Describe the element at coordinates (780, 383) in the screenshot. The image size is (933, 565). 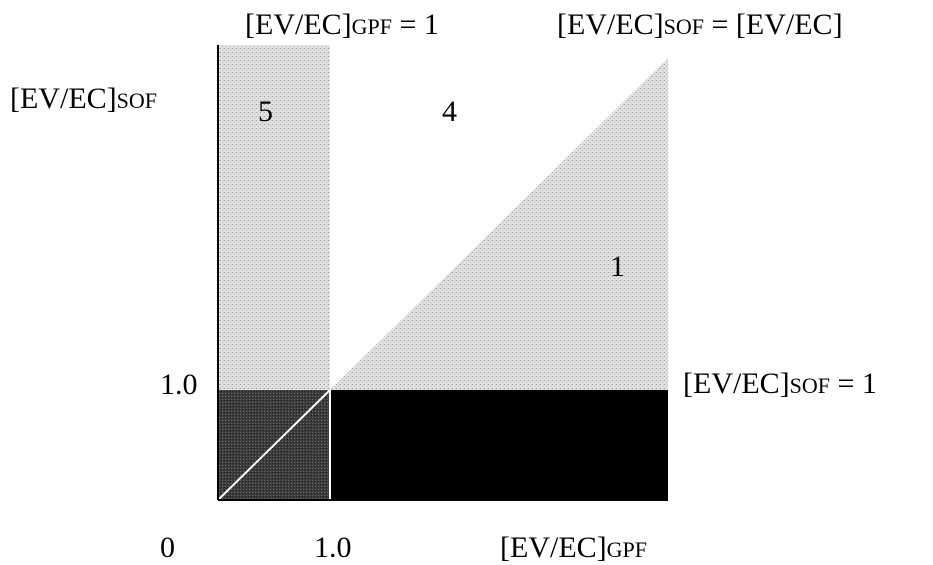
I see `label-sof-equals-one: [EV/EC]SOF = 1` at that location.